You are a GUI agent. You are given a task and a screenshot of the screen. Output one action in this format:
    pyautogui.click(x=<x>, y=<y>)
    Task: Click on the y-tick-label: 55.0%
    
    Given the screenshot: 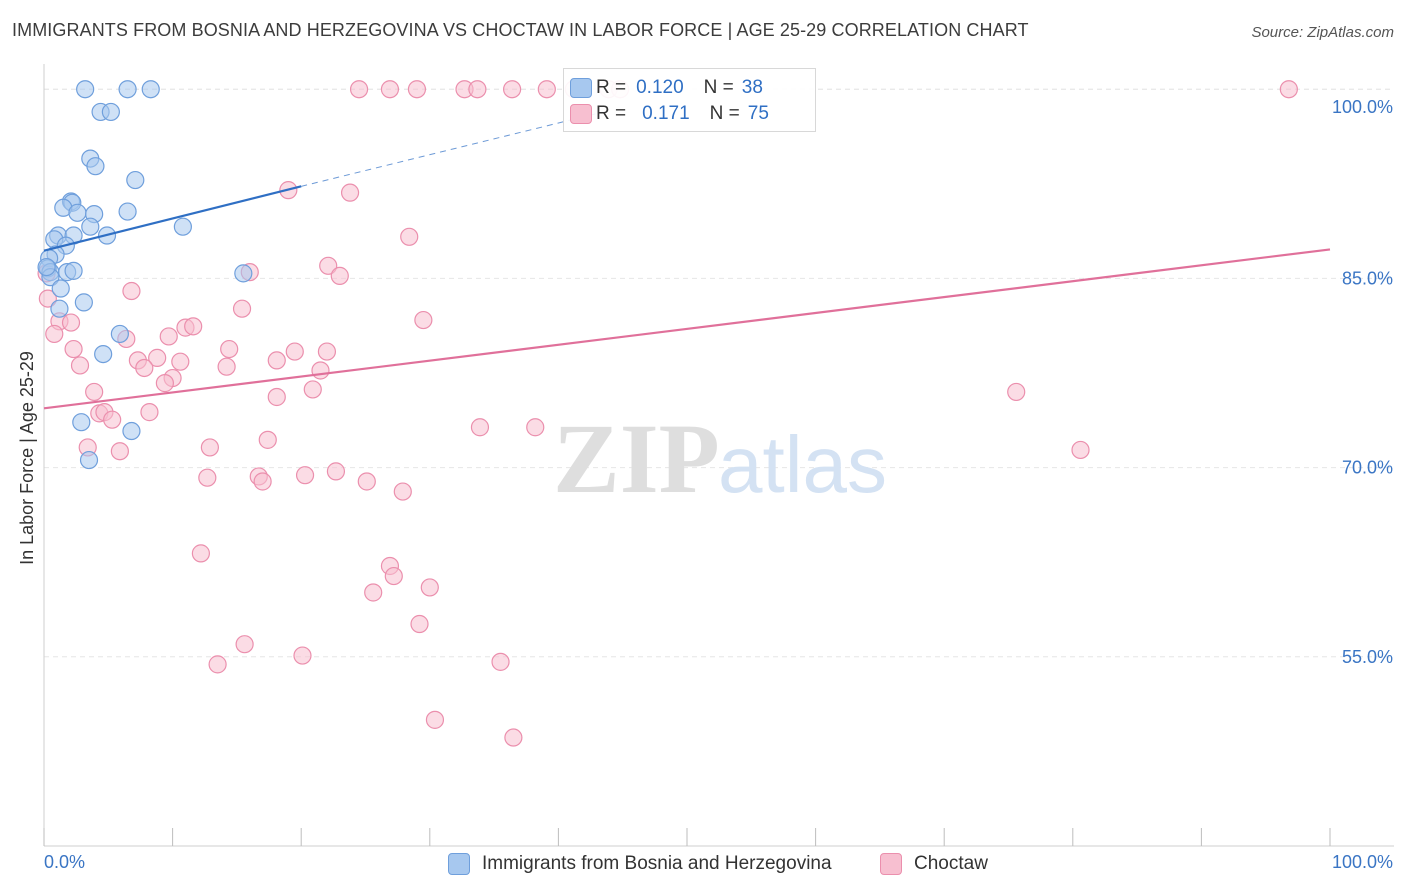 What is the action you would take?
    pyautogui.click(x=1367, y=657)
    